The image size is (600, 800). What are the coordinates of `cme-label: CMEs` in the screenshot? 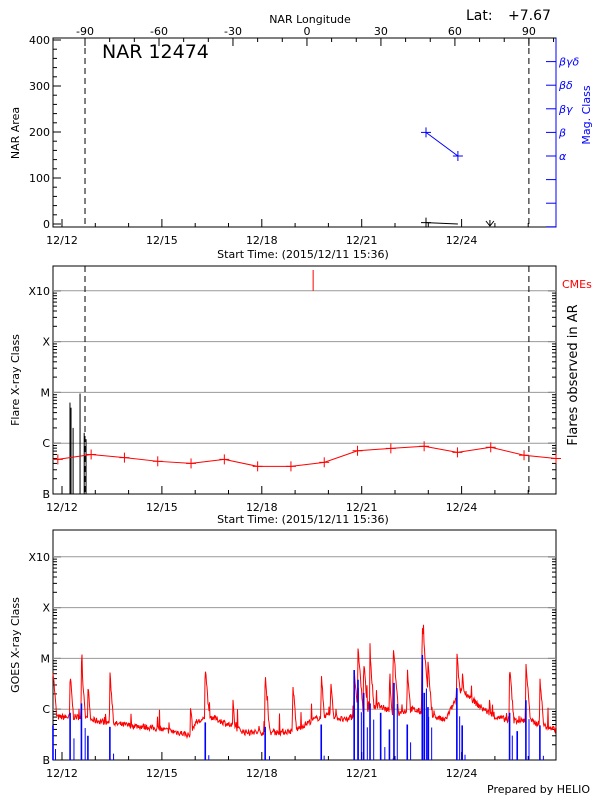 It's located at (577, 284).